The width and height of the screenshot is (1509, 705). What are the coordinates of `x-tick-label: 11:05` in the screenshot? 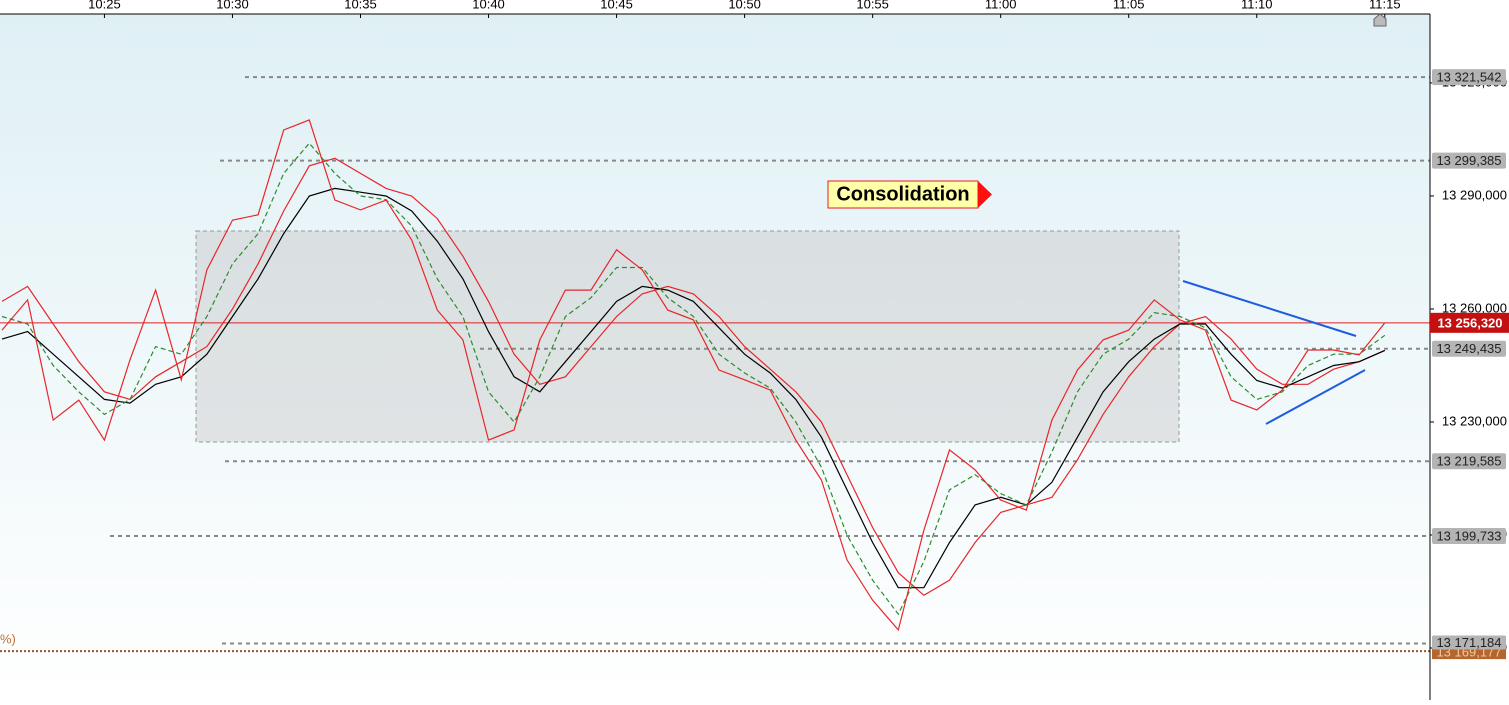 It's located at (1129, 5).